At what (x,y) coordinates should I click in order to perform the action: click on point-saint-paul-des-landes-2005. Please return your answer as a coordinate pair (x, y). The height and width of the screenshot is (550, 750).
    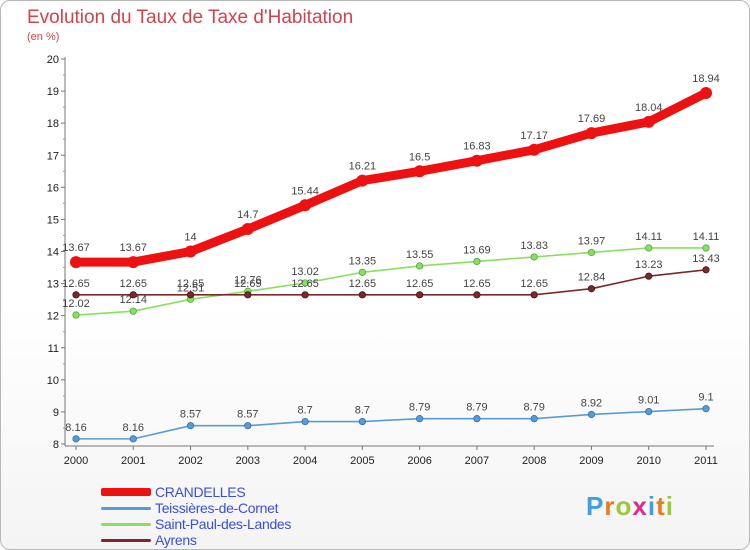
    Looking at the image, I should click on (362, 272).